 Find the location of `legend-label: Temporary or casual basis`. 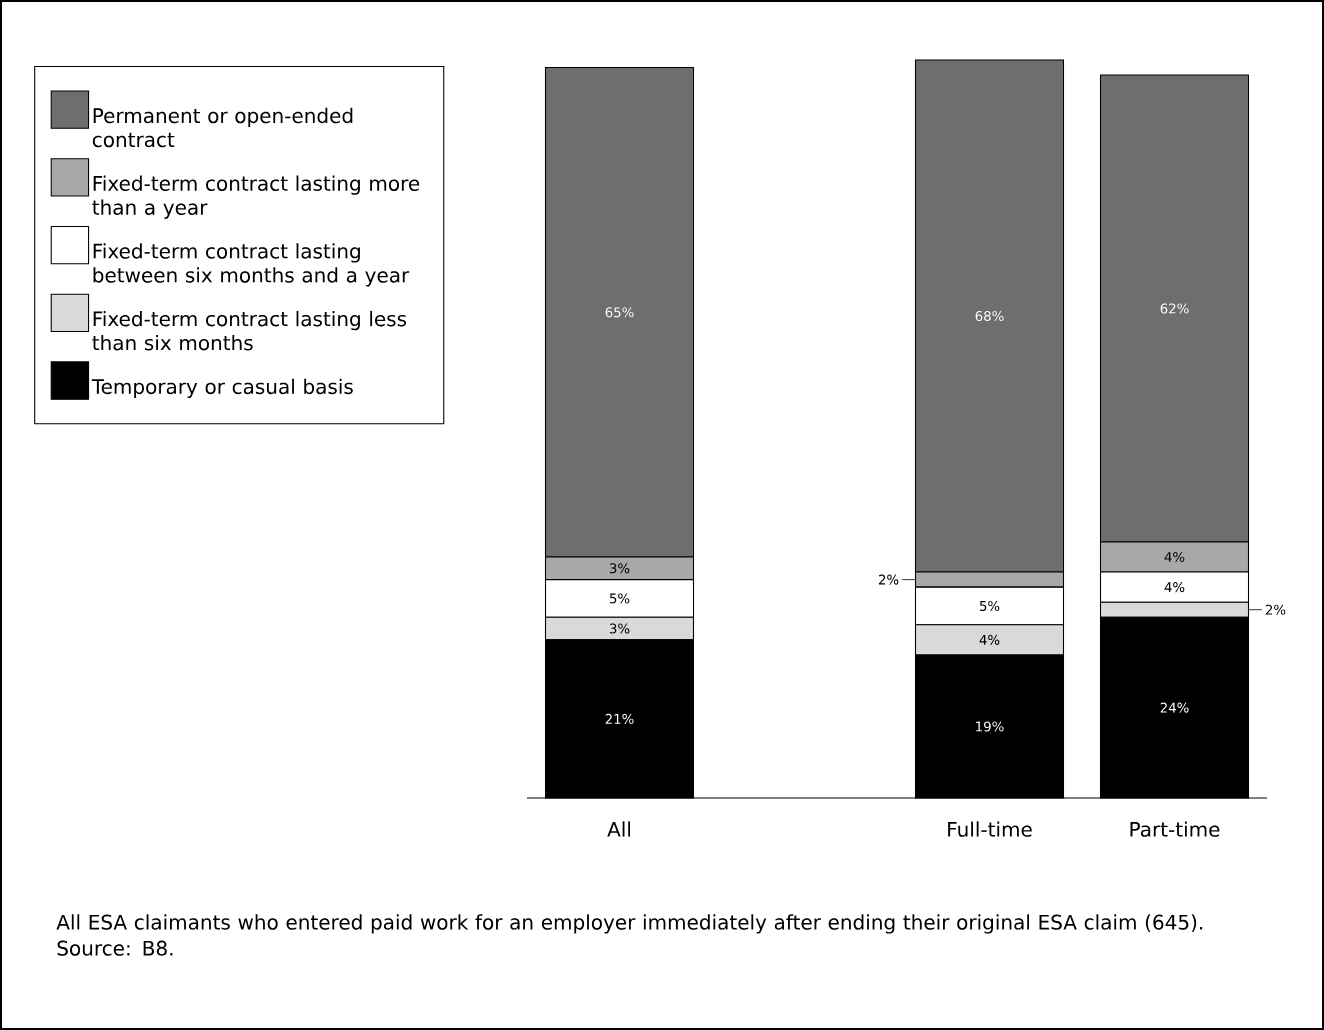

legend-label: Temporary or casual basis is located at coordinates (222, 388).